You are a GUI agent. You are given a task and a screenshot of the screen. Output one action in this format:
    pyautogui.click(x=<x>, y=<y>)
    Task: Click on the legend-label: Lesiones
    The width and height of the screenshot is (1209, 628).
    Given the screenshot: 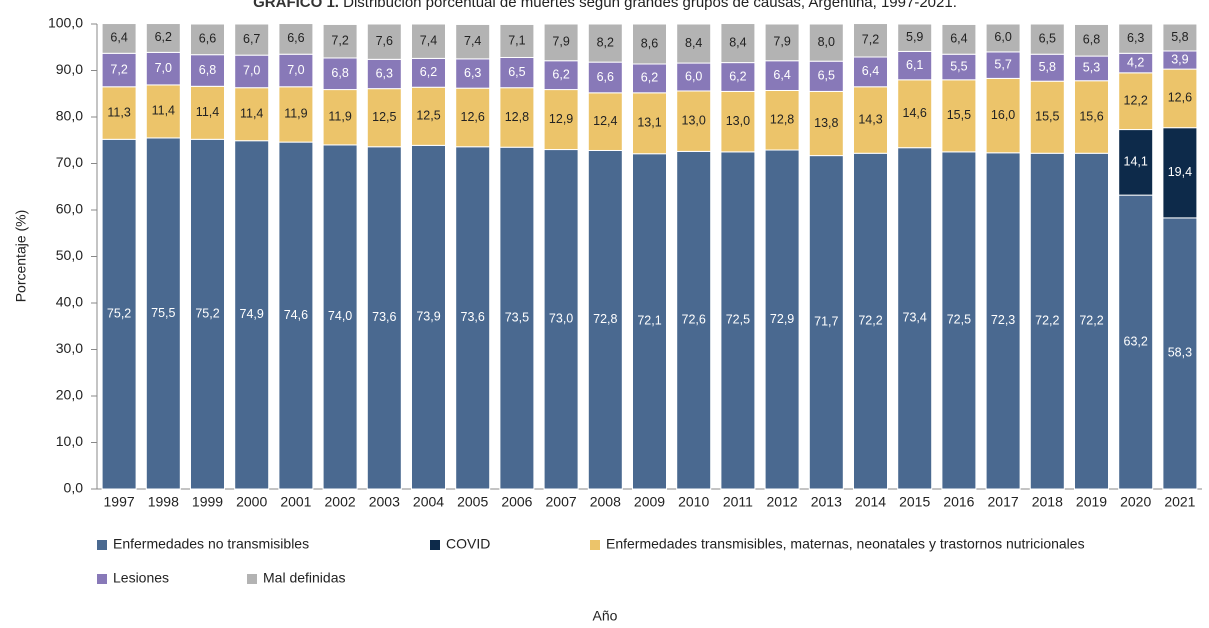 What is the action you would take?
    pyautogui.click(x=141, y=578)
    